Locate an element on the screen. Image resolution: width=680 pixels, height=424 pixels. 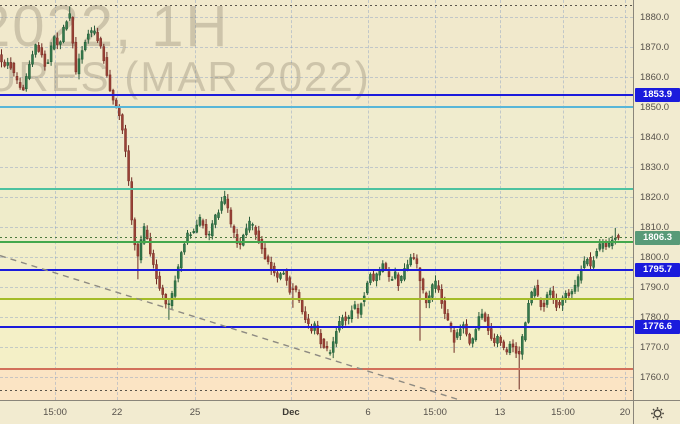
price-tick-label: 1840.0 is located at coordinates (655, 137).